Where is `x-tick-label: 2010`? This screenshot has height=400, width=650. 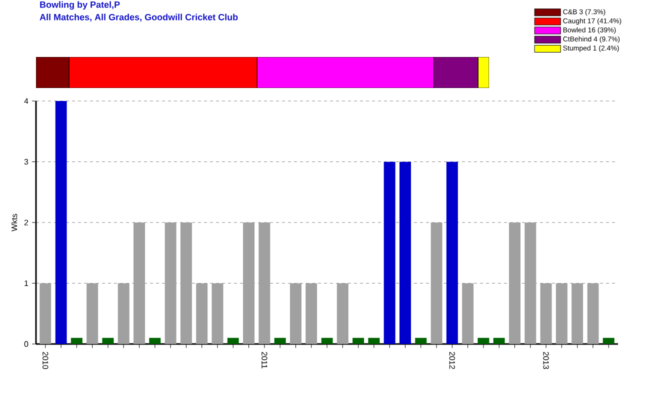 x-tick-label: 2010 is located at coordinates (45, 361).